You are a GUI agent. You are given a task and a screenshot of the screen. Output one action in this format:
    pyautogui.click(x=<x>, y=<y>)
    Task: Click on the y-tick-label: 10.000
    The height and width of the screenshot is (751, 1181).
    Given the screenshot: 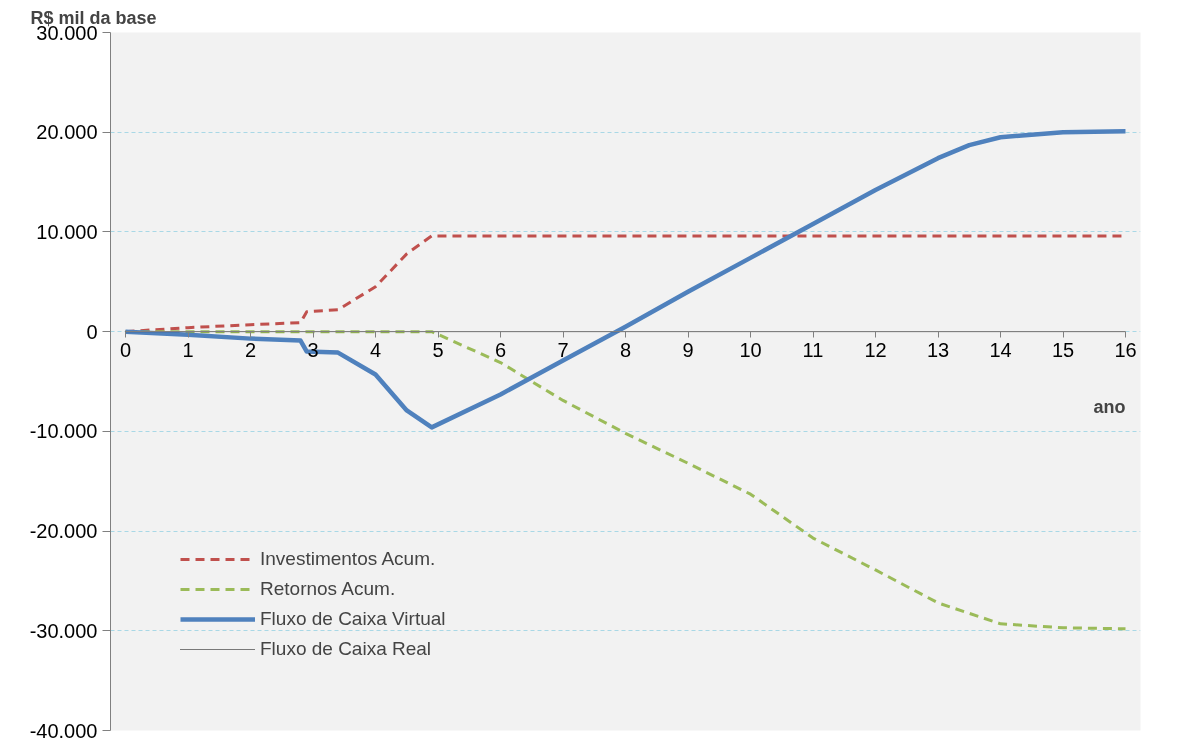 What is the action you would take?
    pyautogui.click(x=67, y=231)
    